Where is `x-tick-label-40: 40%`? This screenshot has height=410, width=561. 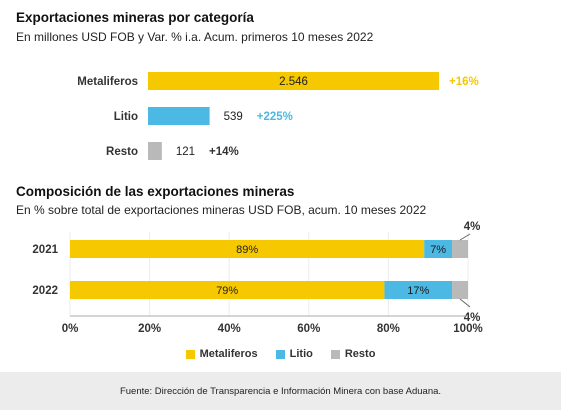
x-tick-label-40: 40% is located at coordinates (229, 329).